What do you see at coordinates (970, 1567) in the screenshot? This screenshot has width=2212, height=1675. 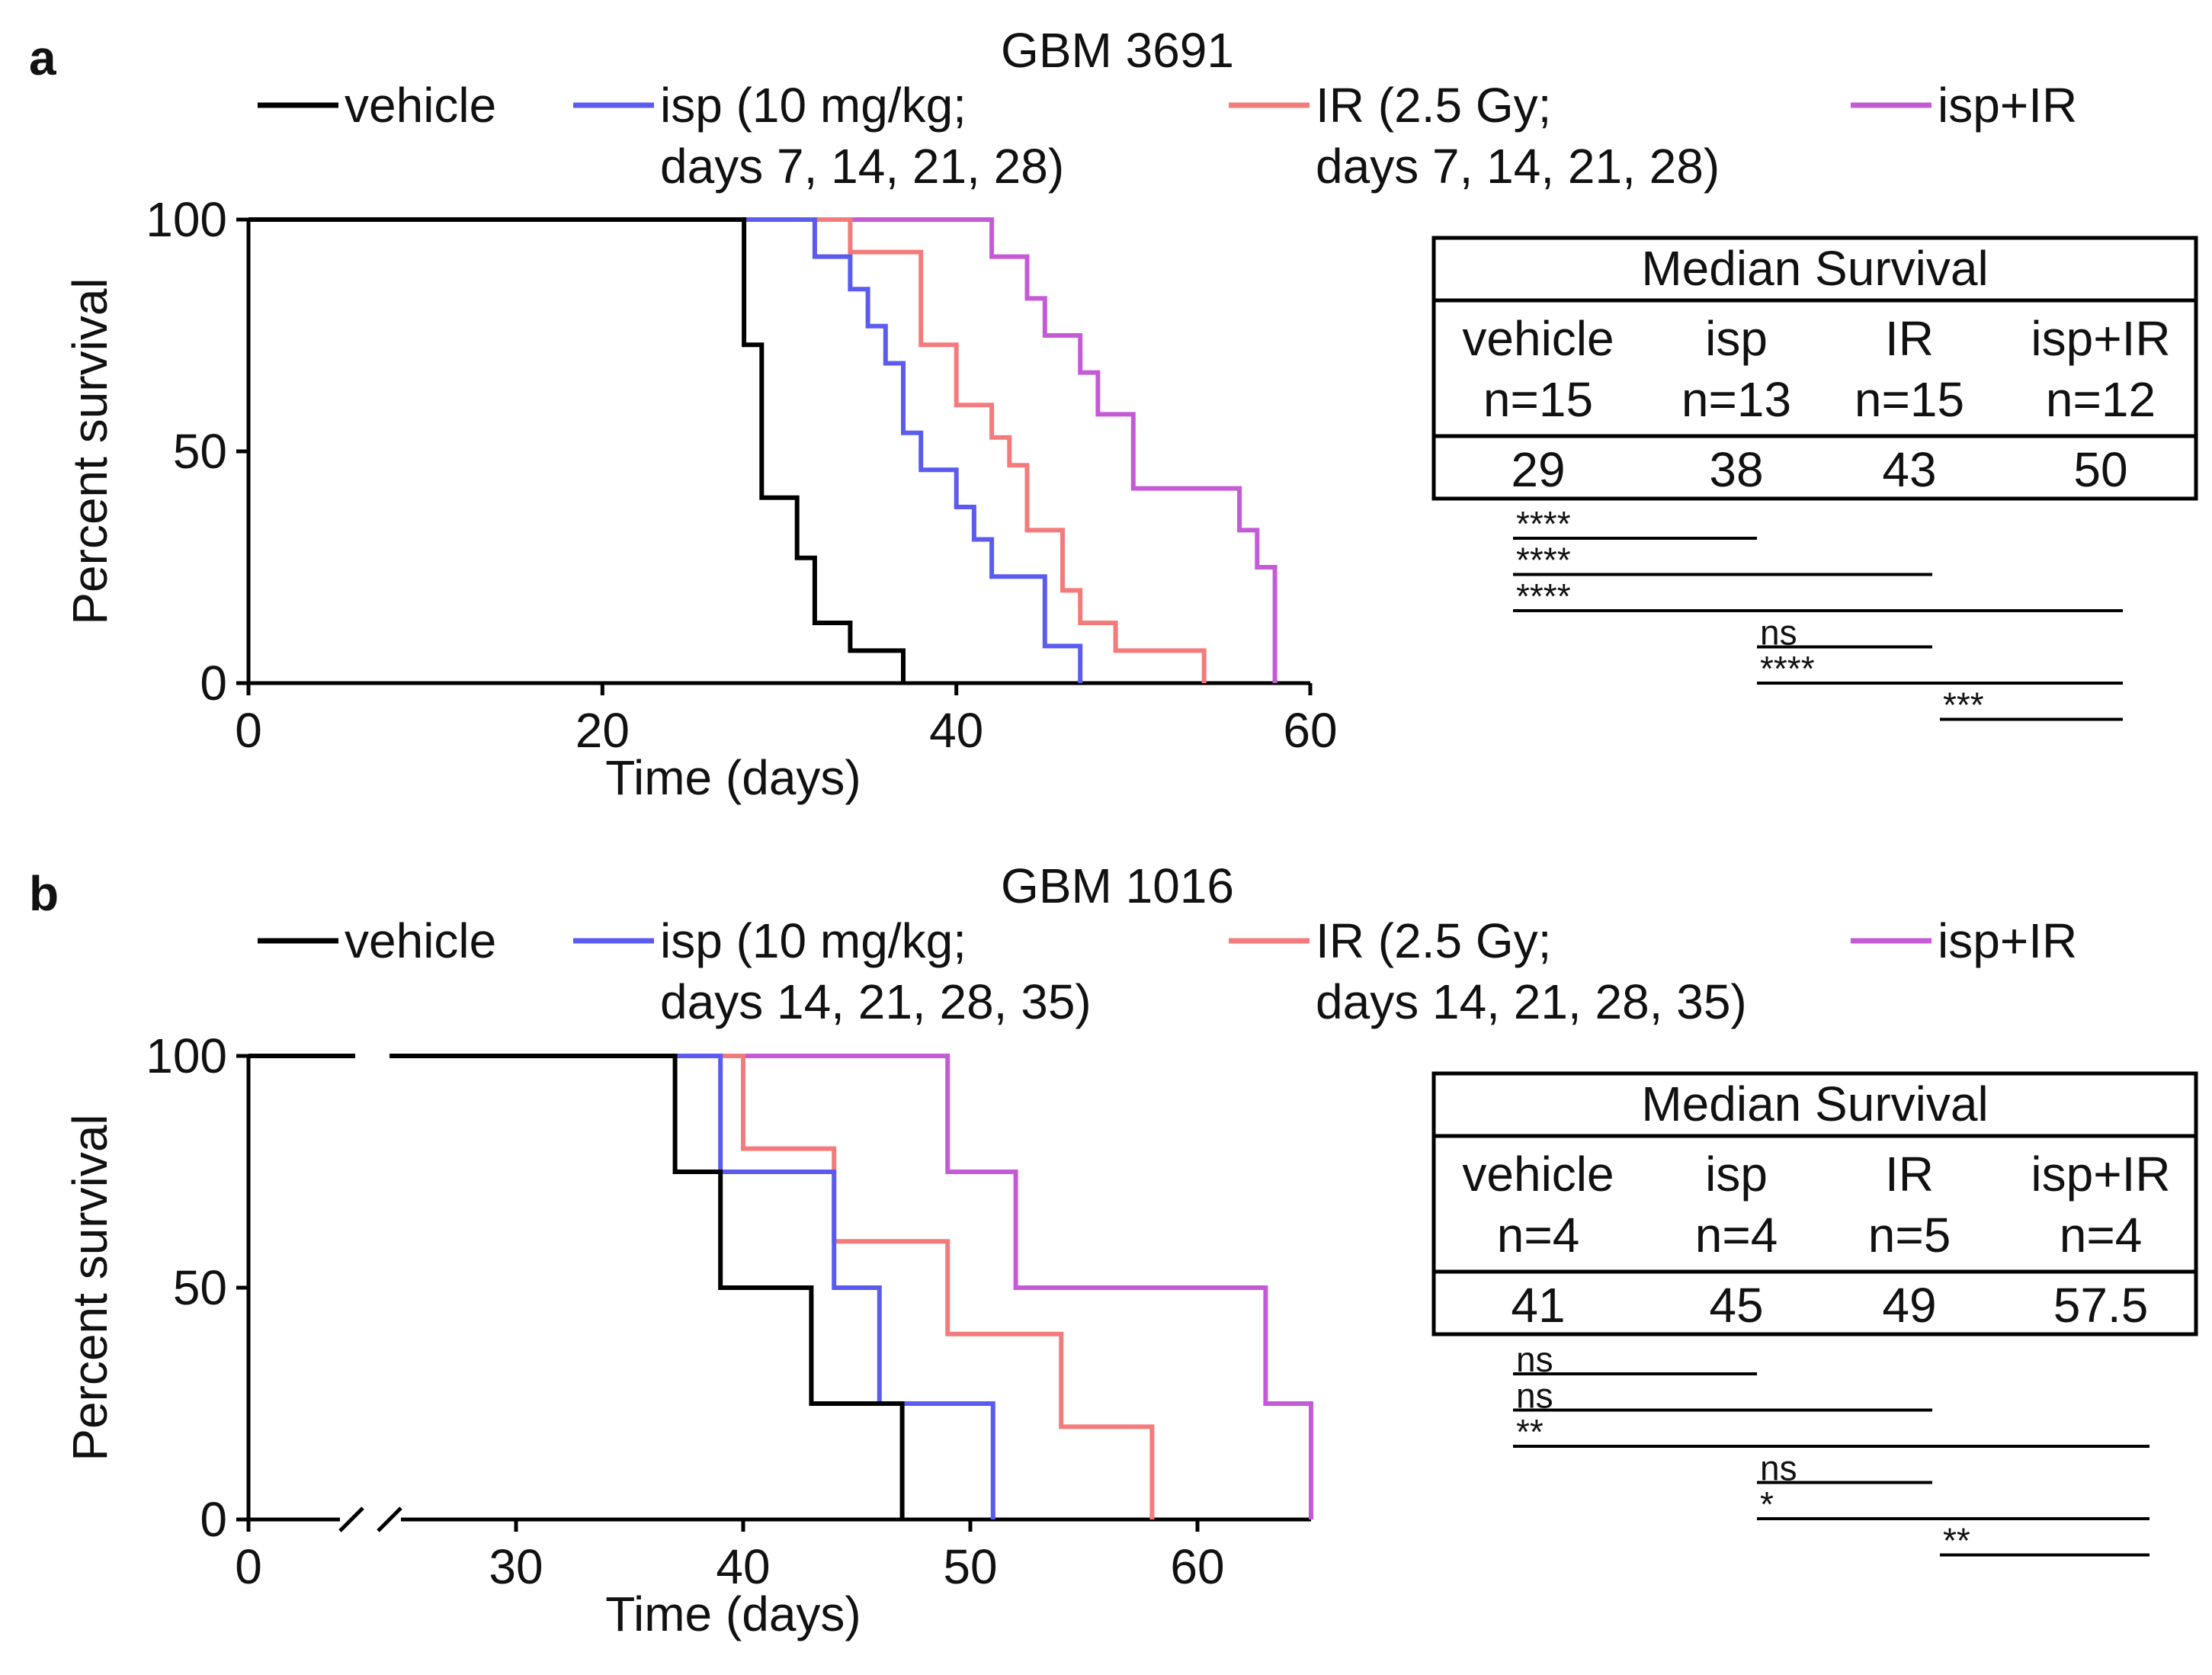 I see `x-tick-label: 50` at bounding box center [970, 1567].